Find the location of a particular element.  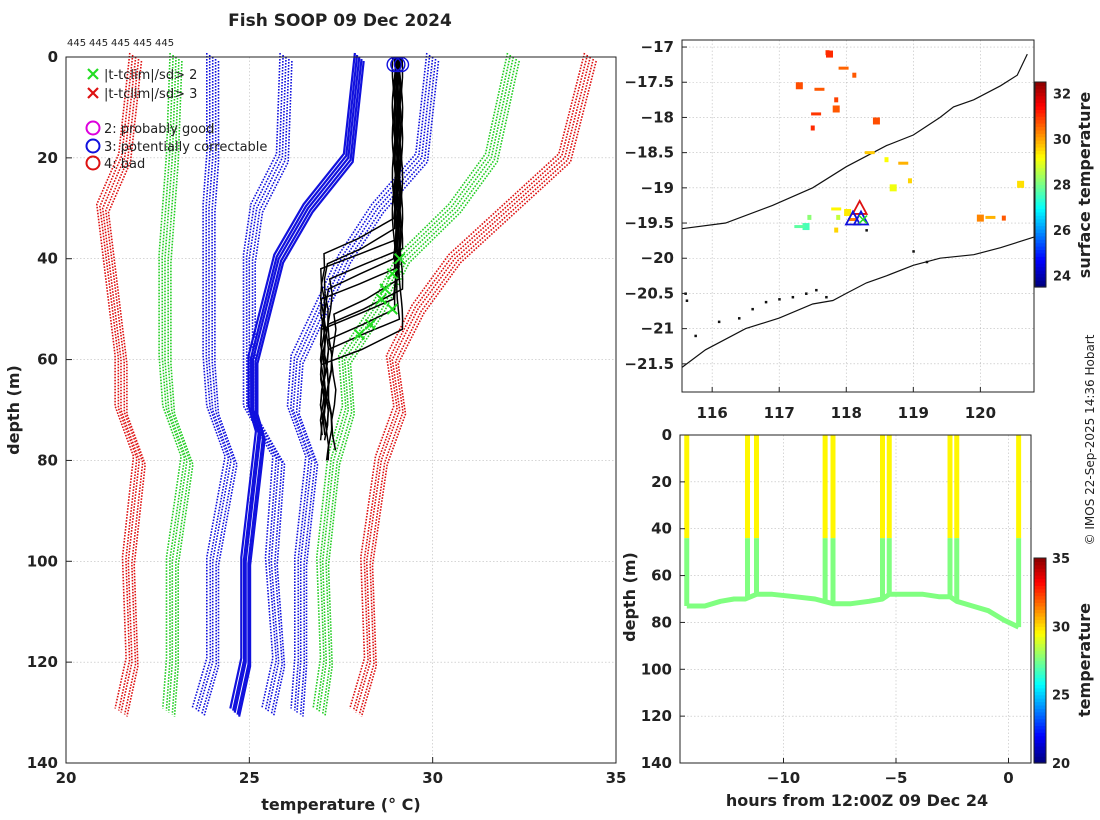

legend-label: 4: bad is located at coordinates (124, 164).